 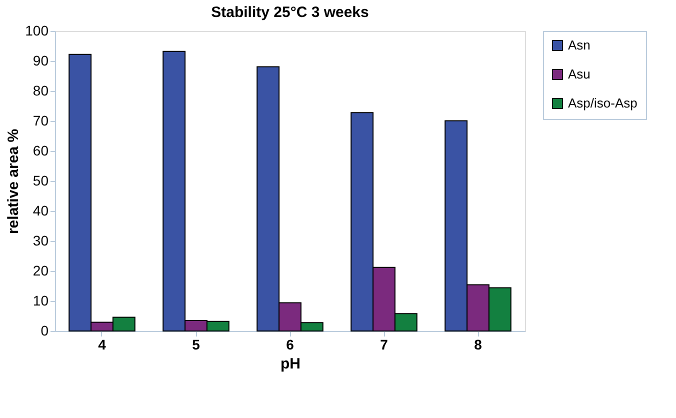 I want to click on legend-label: Asn, so click(x=579, y=45).